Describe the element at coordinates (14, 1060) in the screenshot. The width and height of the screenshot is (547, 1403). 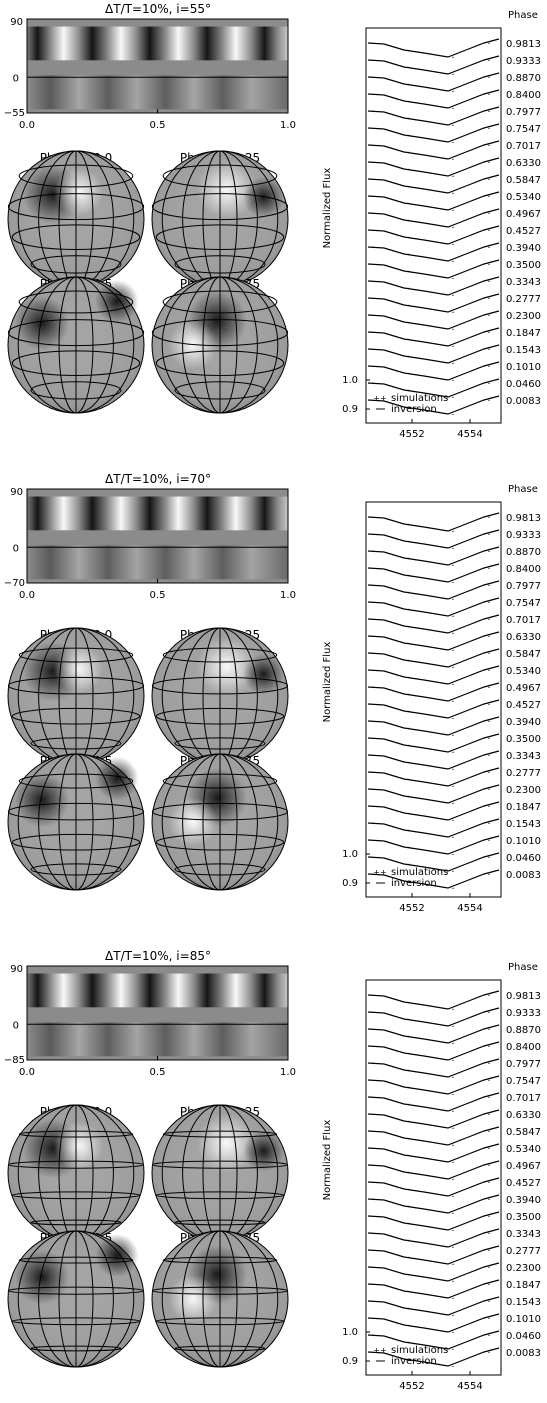
I see `map-ytick-bottom: −85` at that location.